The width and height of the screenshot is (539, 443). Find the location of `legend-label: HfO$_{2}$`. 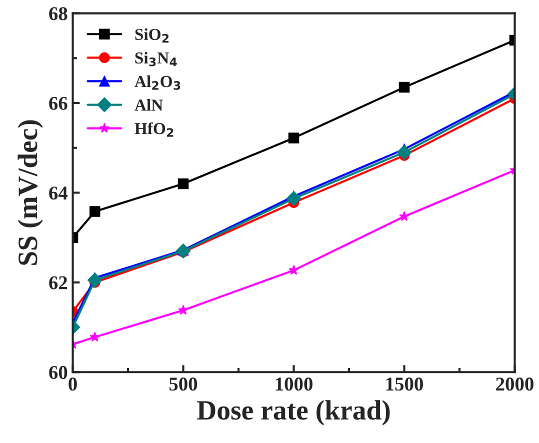

legend-label: HfO$_{2}$ is located at coordinates (154, 129).